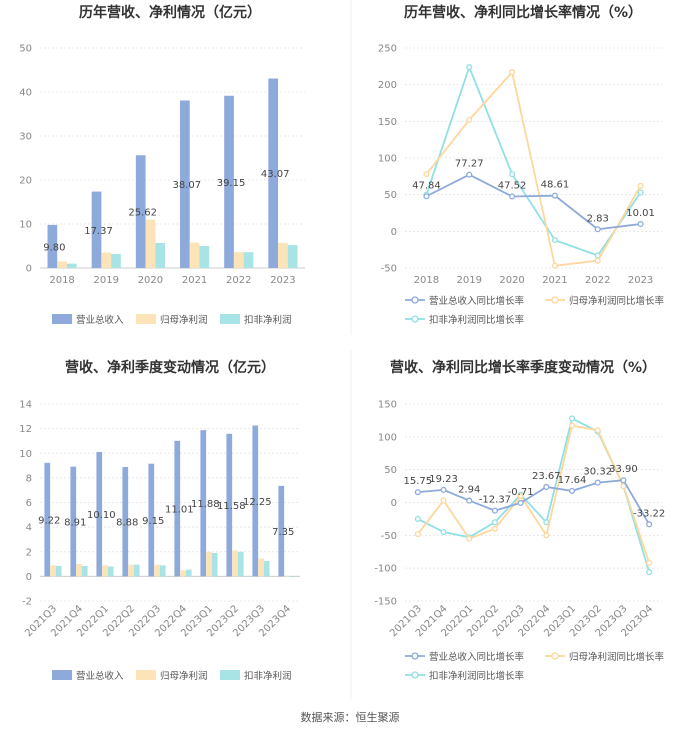 The image size is (700, 733). Describe the element at coordinates (25, 181) in the screenshot. I see `y-tick-label: 20` at that location.